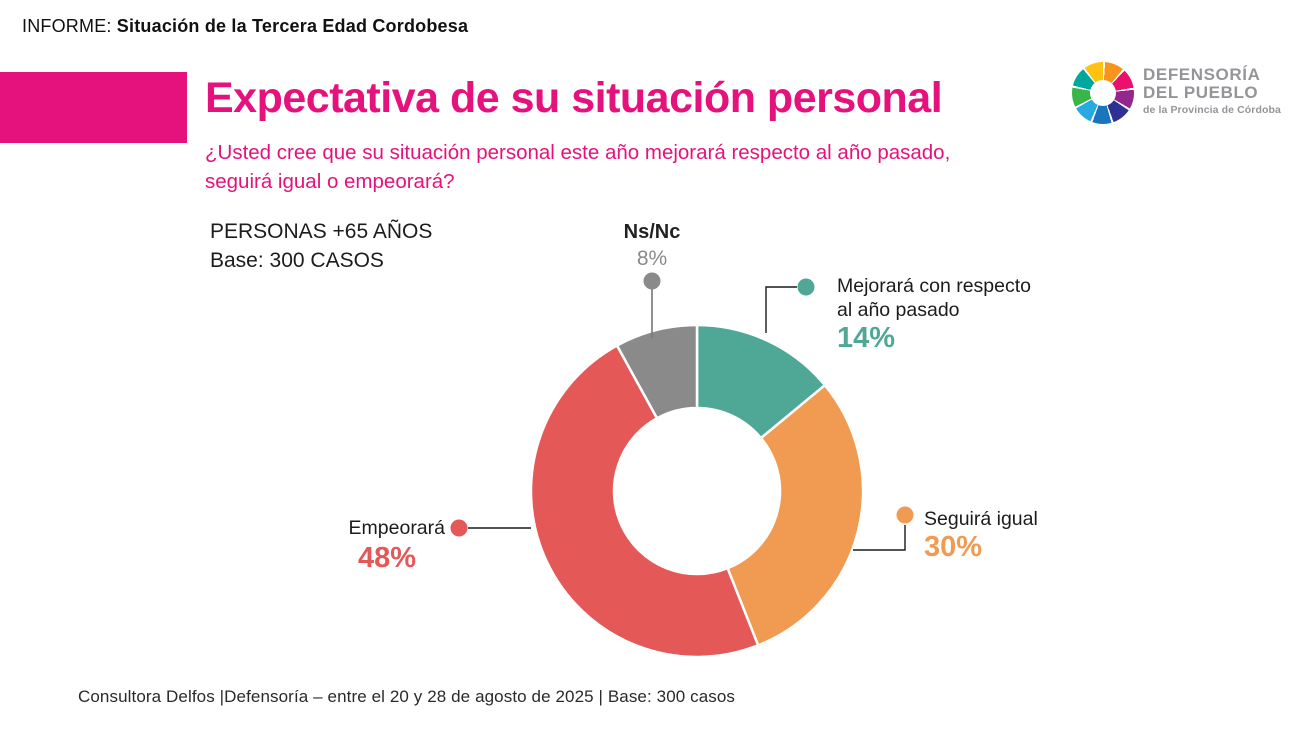  I want to click on empeorara-dot, so click(459, 528).